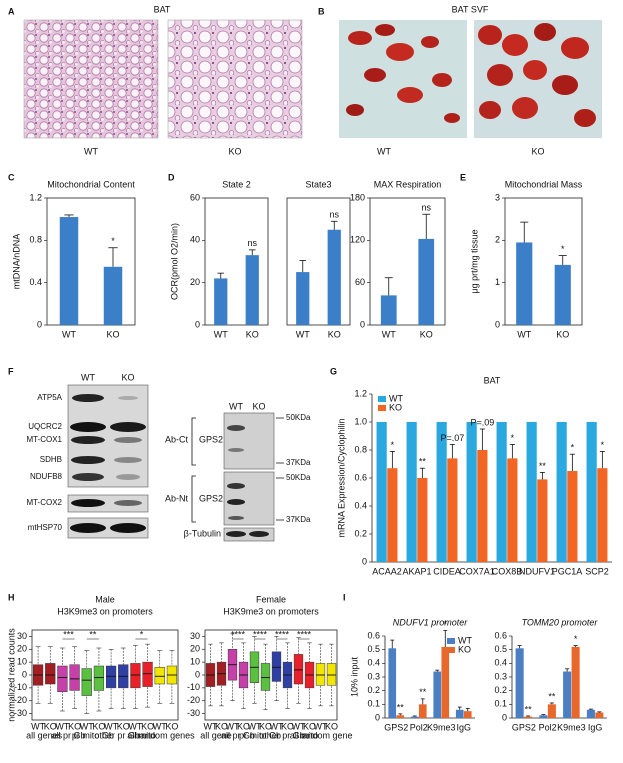 This screenshot has height=763, width=623. Describe the element at coordinates (236, 184) in the screenshot. I see `chart-title: State 2` at that location.